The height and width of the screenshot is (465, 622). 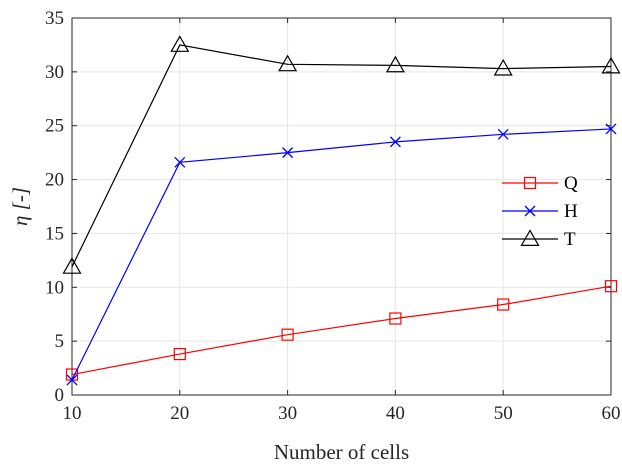 I want to click on legend: QHT, so click(x=540, y=211).